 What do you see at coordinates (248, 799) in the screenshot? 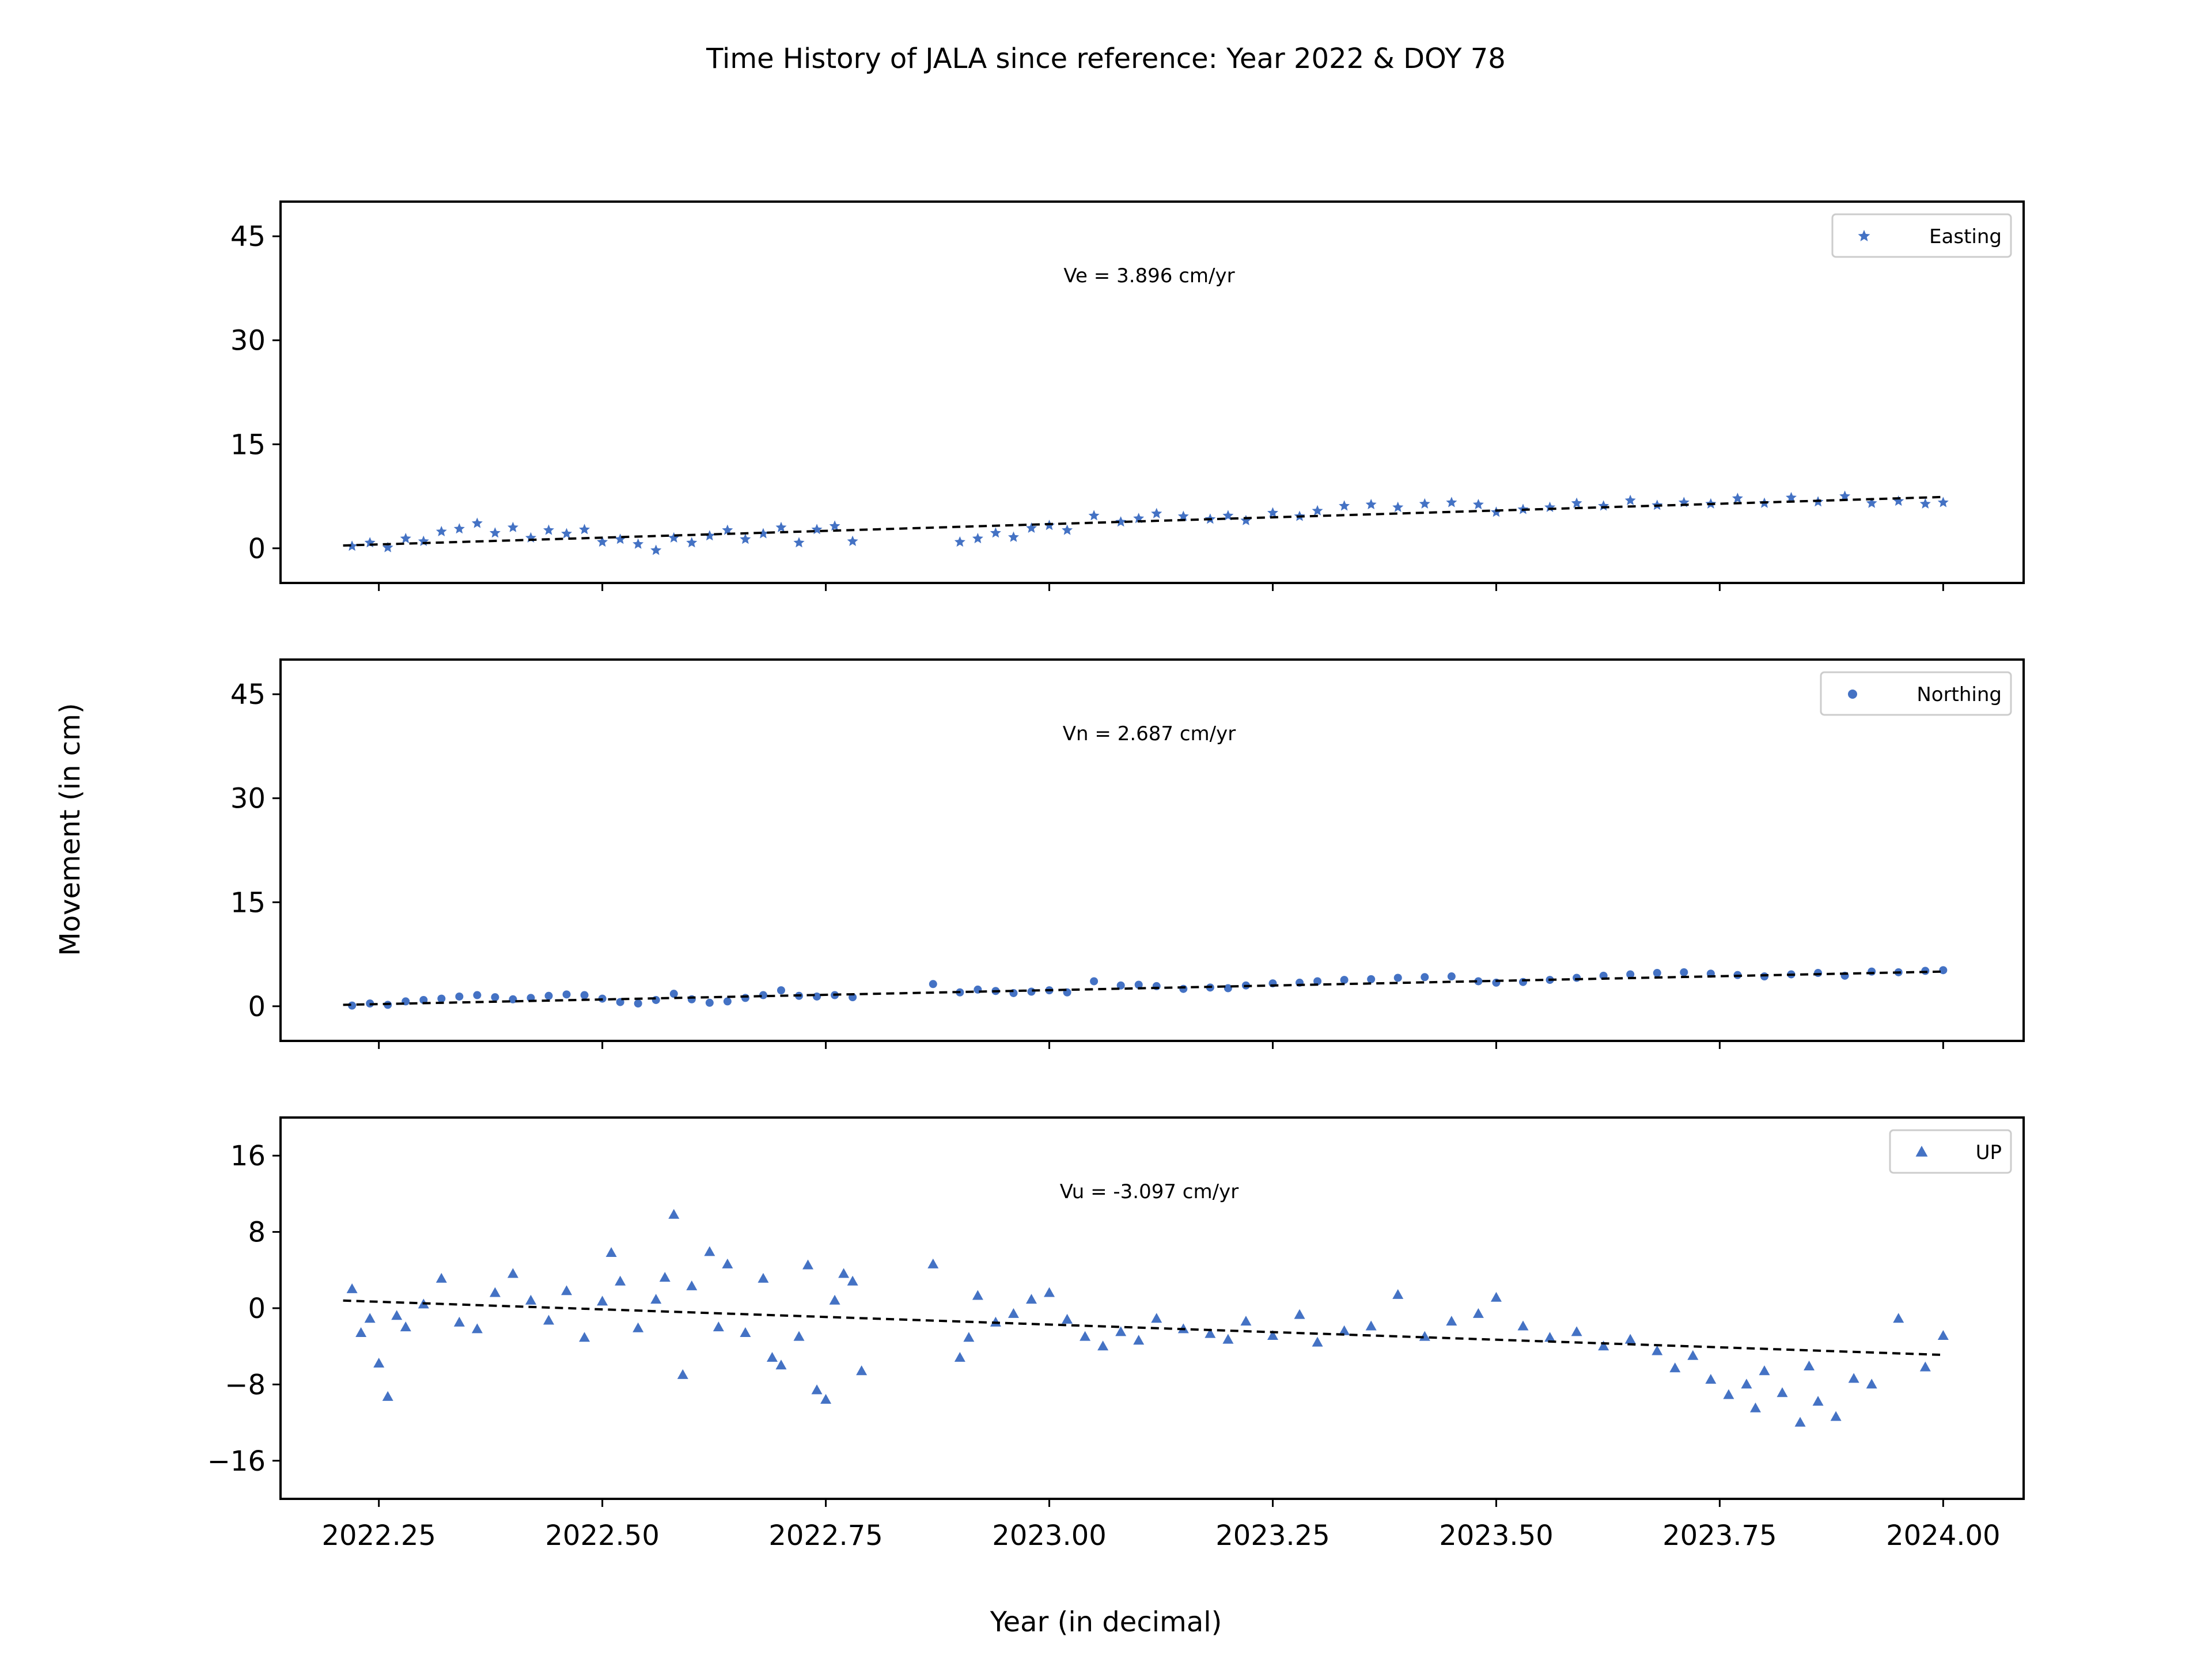
I see `y-tick-label: 30` at bounding box center [248, 799].